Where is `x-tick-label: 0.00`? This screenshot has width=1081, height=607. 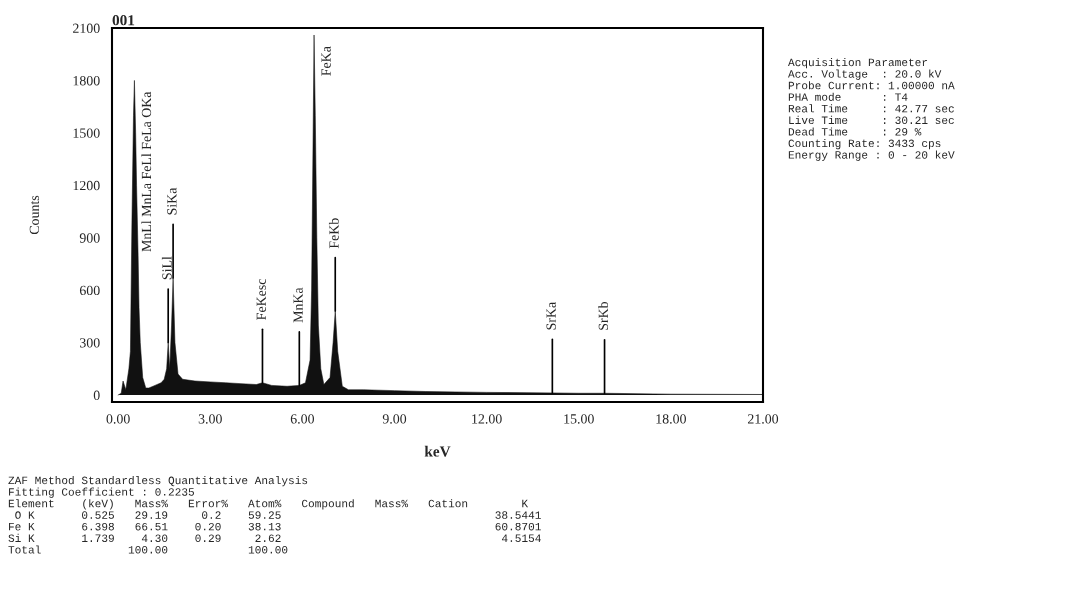 x-tick-label: 0.00 is located at coordinates (118, 419).